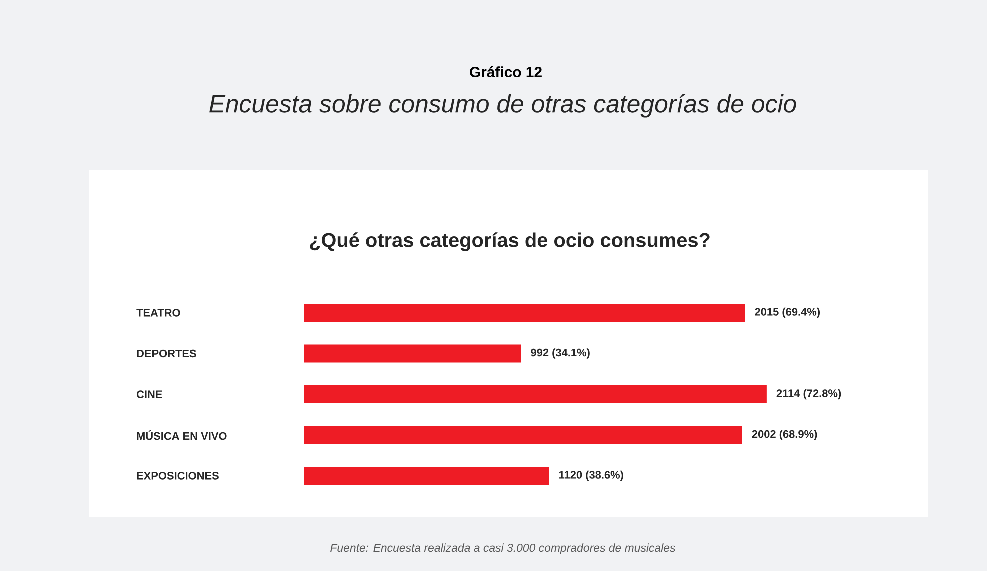 The width and height of the screenshot is (987, 571). I want to click on chart-subtitle: Encuesta sobre consumo de otras categorías de ocio, so click(503, 106).